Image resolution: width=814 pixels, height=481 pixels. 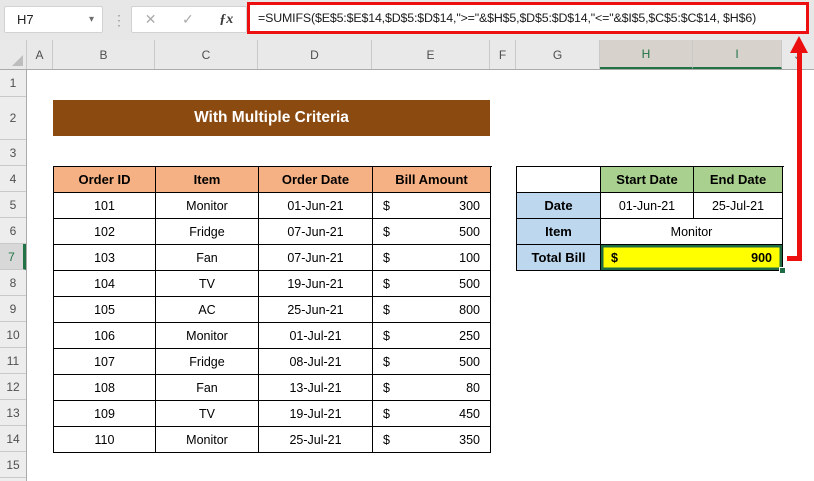 I want to click on cell-order-date: 01-Jul-21, so click(x=316, y=336).